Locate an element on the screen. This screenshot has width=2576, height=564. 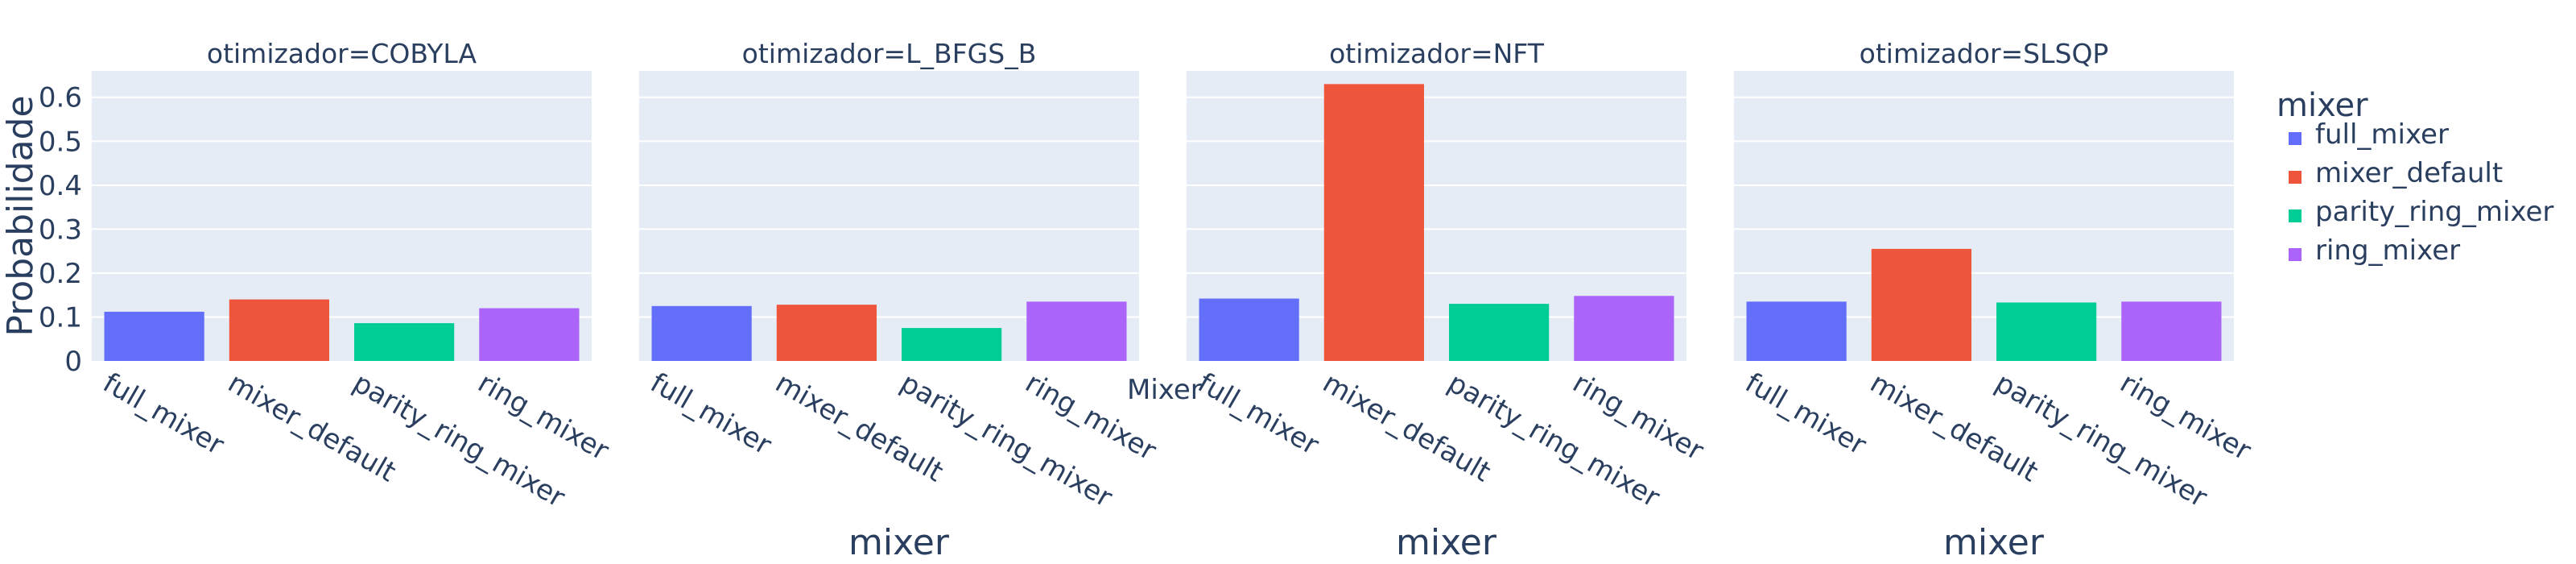
legend-swatch-ring_mixer is located at coordinates (2295, 254).